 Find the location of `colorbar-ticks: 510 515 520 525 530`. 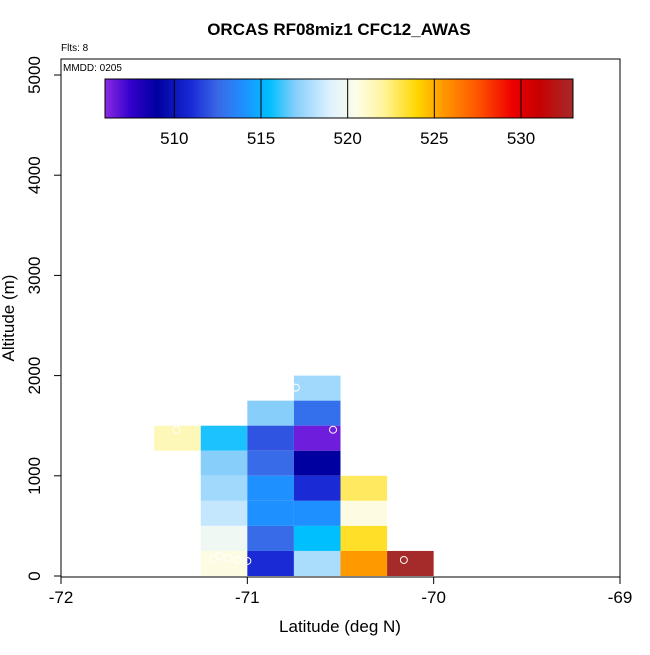

colorbar-ticks: 510 515 520 525 530 is located at coordinates (347, 113).